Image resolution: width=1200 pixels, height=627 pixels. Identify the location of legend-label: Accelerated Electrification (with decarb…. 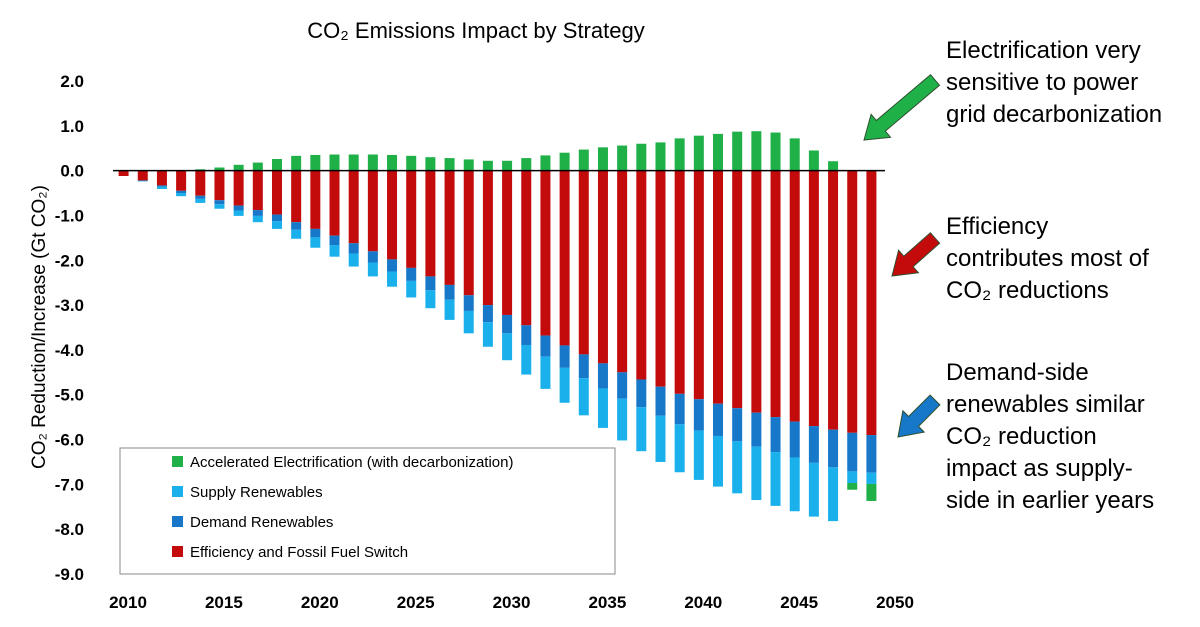
(352, 462).